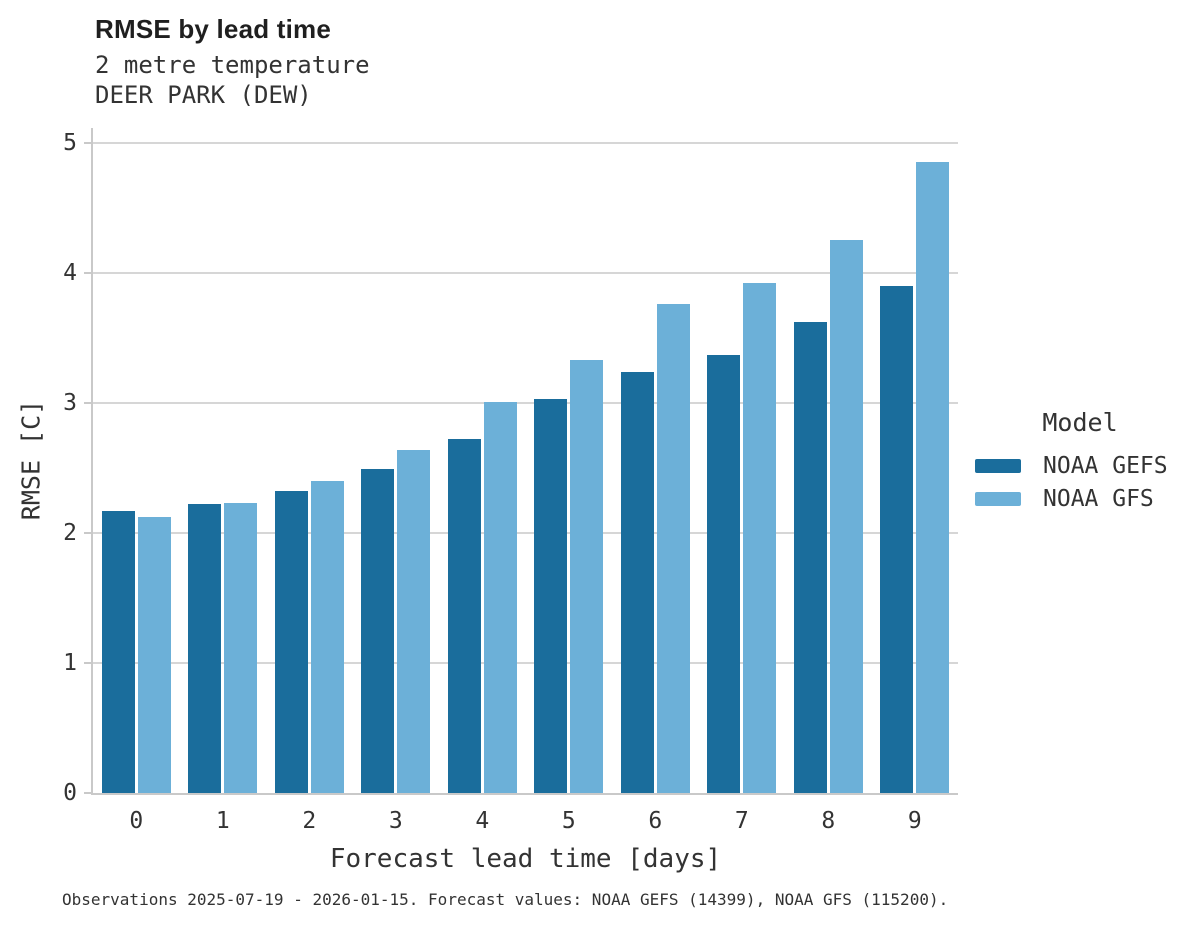  I want to click on chart-subtitle-station: DEER PARK (DEW), so click(203, 95).